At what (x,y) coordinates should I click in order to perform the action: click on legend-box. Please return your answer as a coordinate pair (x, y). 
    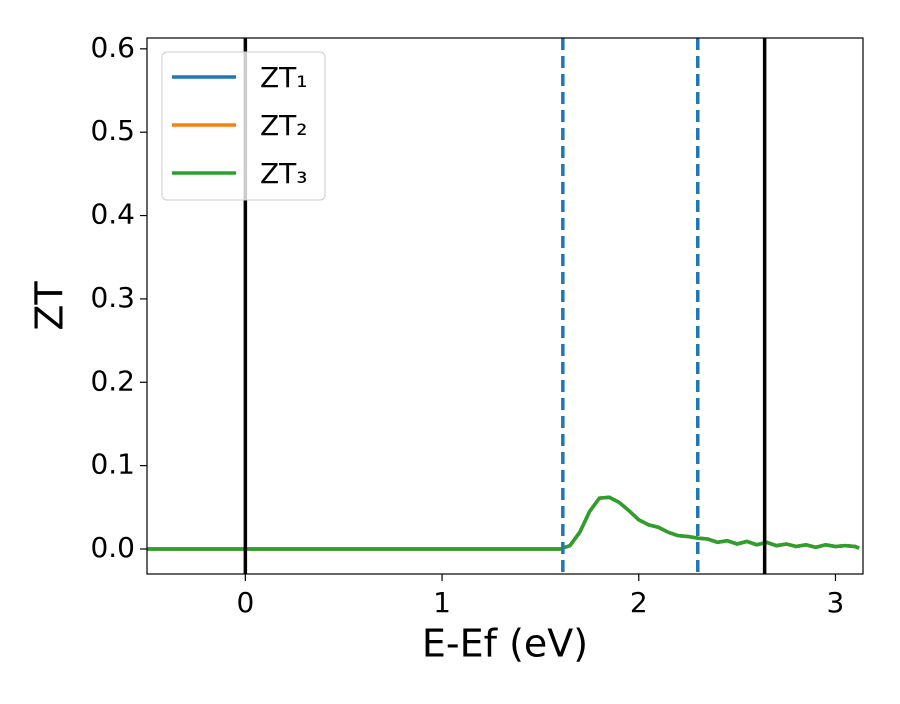
    Looking at the image, I should click on (243, 126).